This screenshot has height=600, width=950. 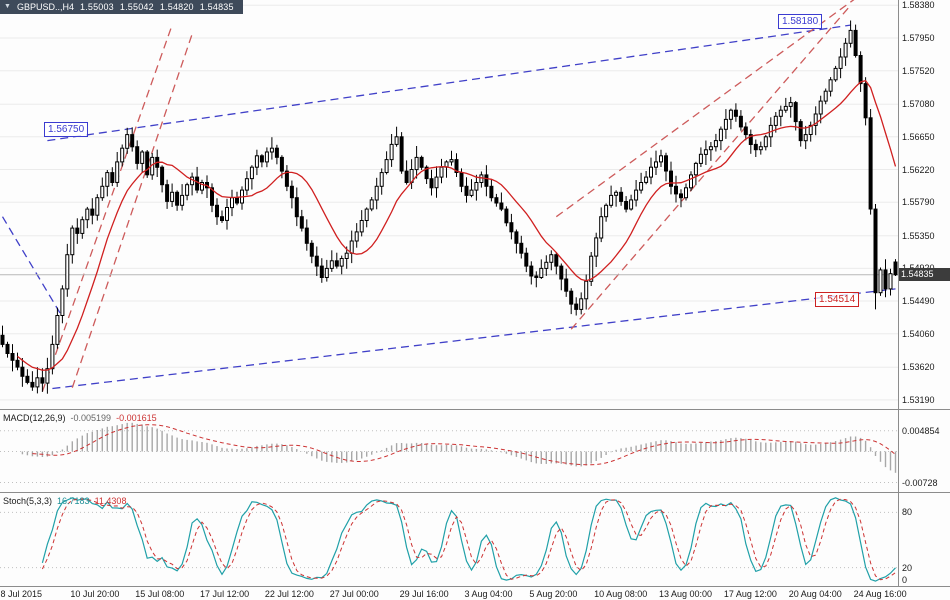 I want to click on time-axis-label: 10 Jul 20:00, so click(x=95, y=594).